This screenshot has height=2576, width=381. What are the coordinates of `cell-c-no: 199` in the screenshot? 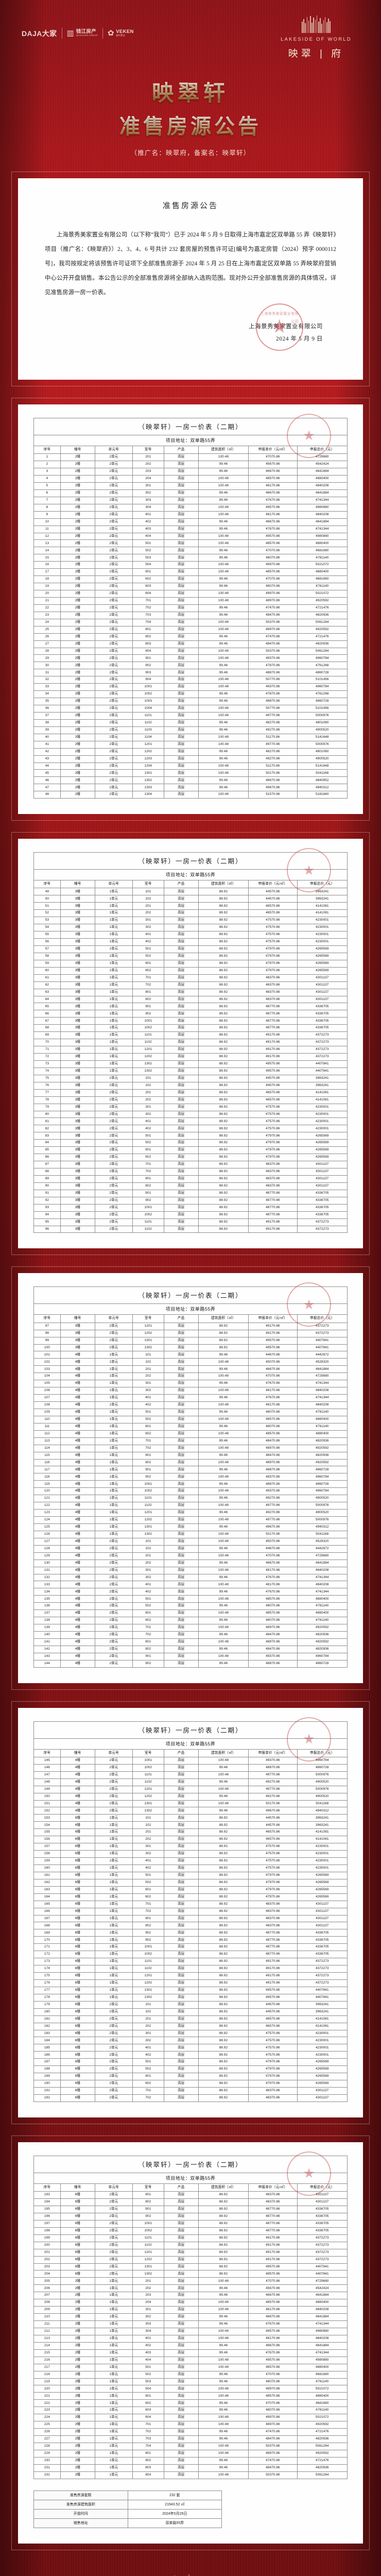 It's located at (47, 2238).